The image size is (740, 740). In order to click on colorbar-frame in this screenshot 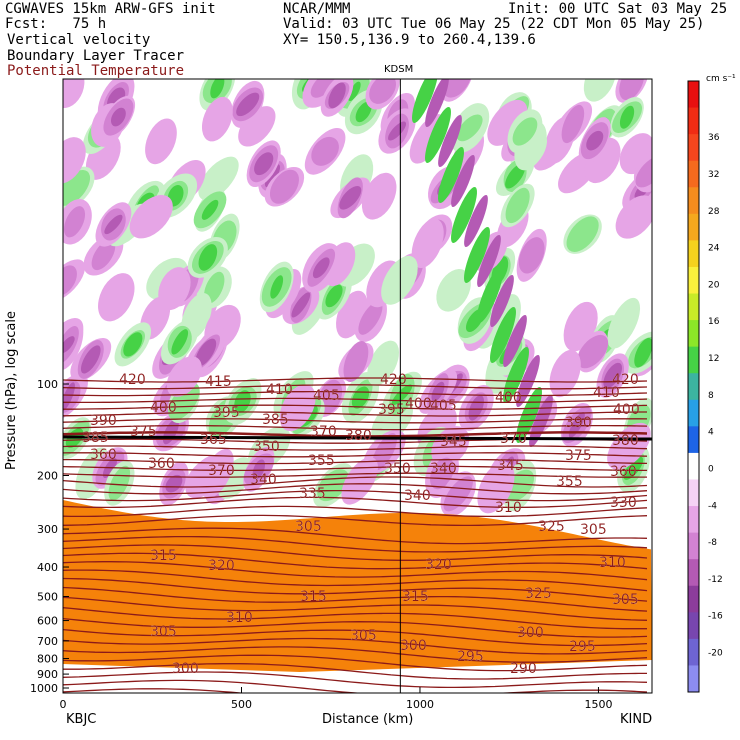, I will do `click(693, 386)`.